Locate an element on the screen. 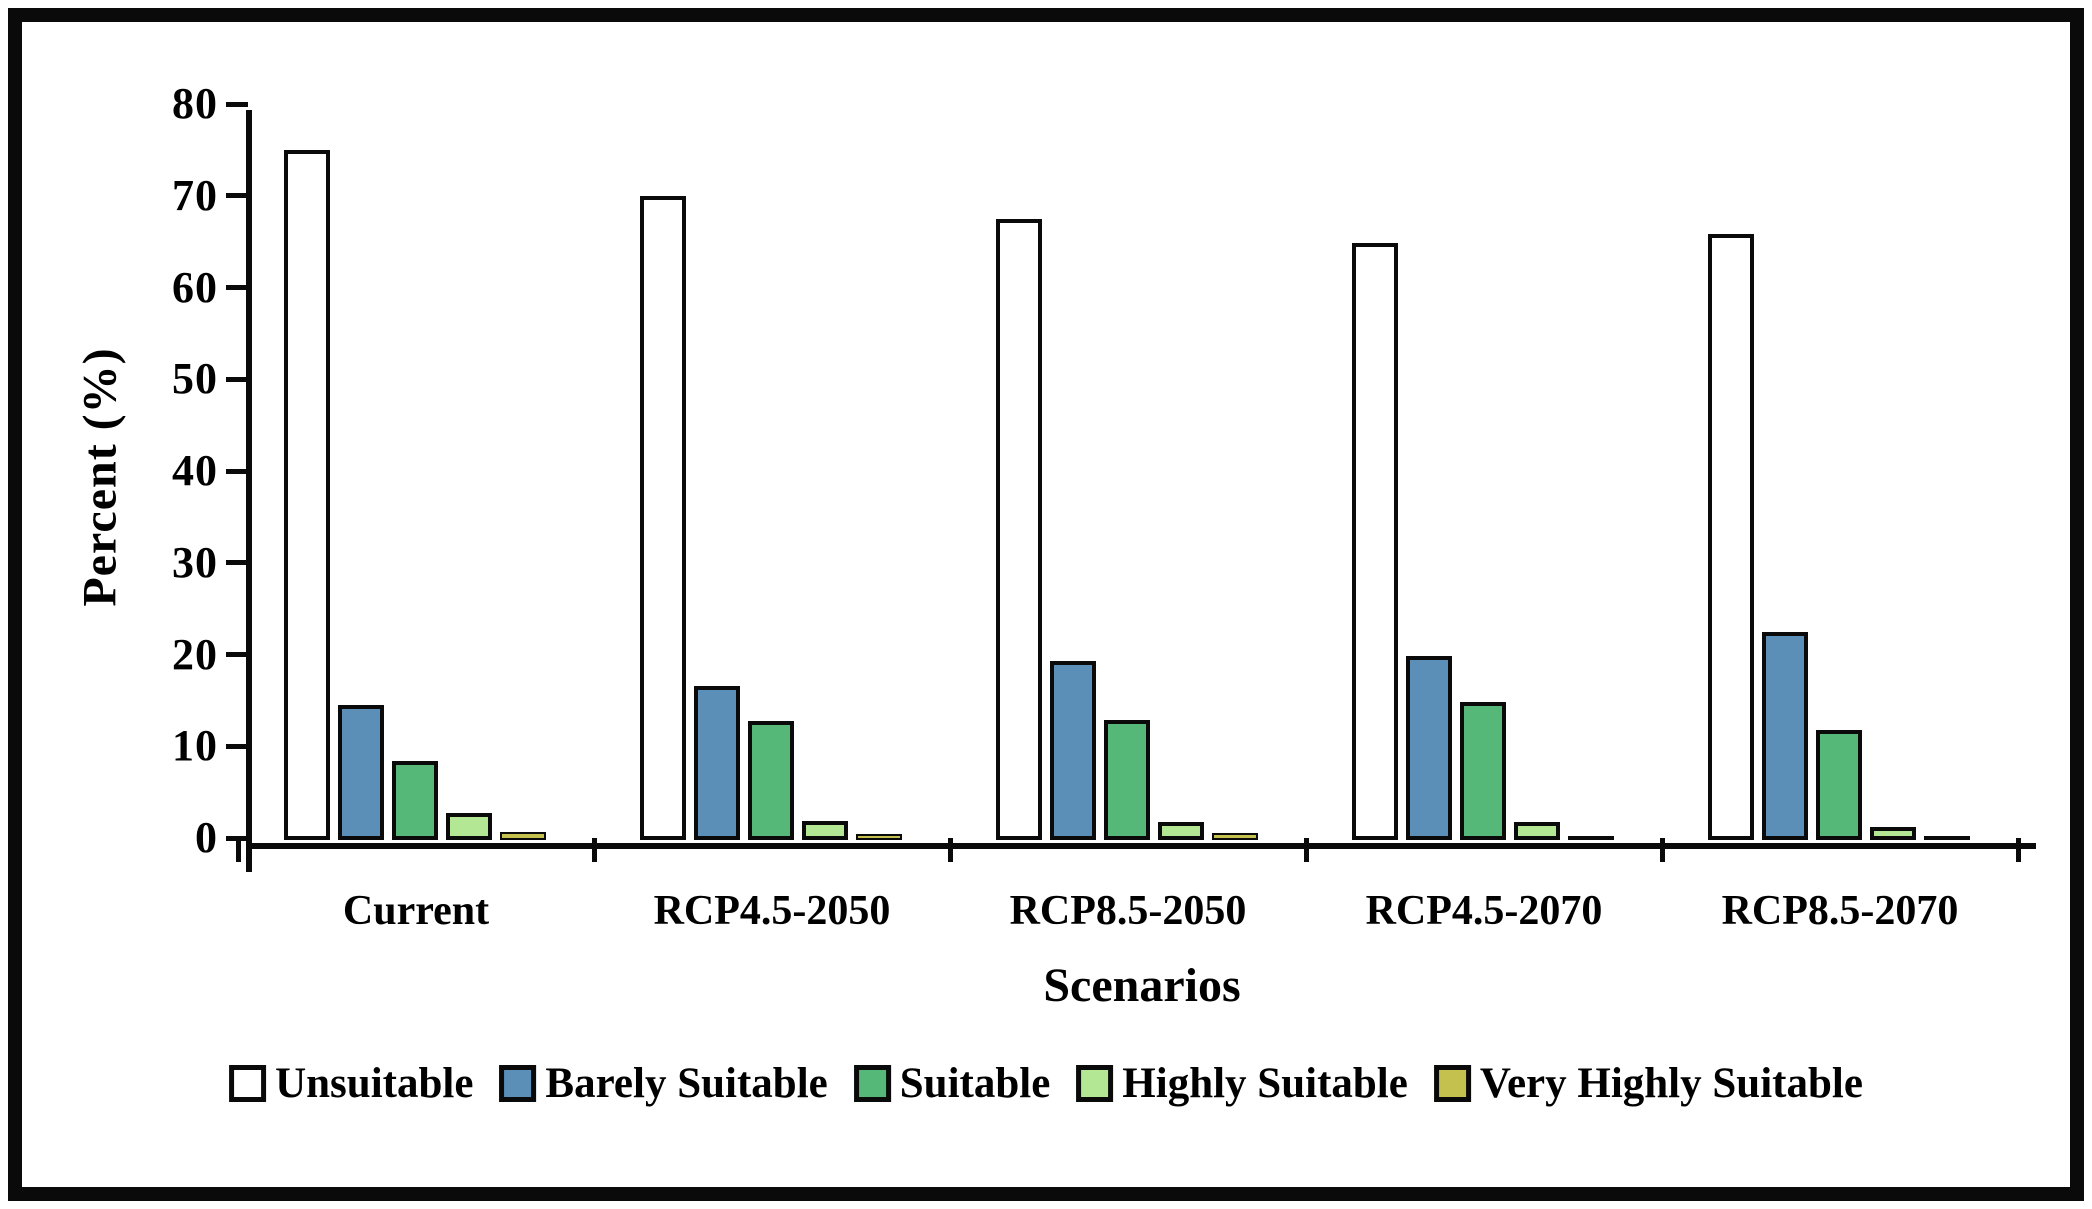  legend-label-barely-suitable: Barely Suitable is located at coordinates (686, 1083).